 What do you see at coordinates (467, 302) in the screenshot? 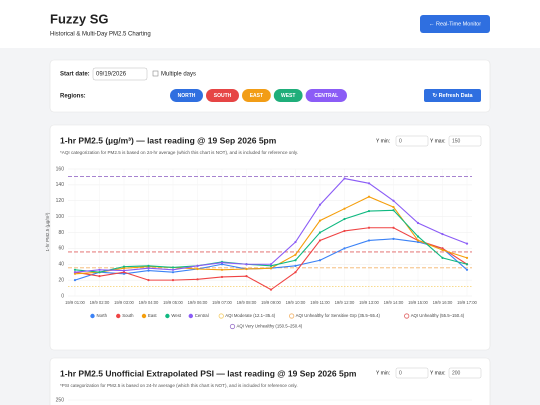
I see `x-tick-label: 19/9 17:00` at bounding box center [467, 302].